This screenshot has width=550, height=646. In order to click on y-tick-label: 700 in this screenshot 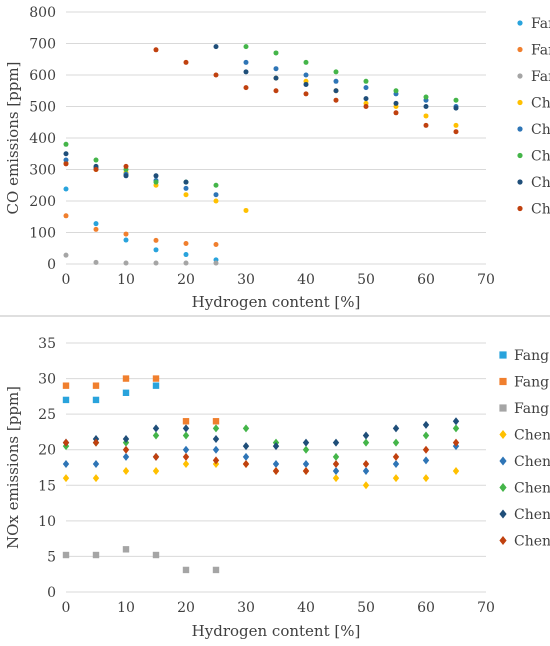, I will do `click(42, 45)`.